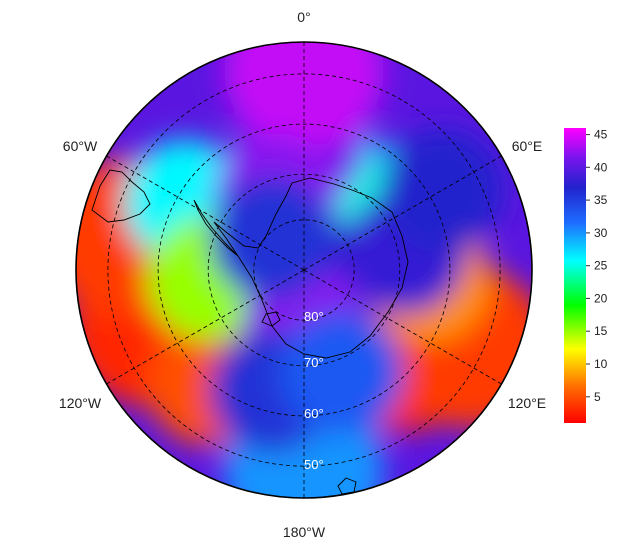  I want to click on lon-label-120w: 120°W, so click(80, 403).